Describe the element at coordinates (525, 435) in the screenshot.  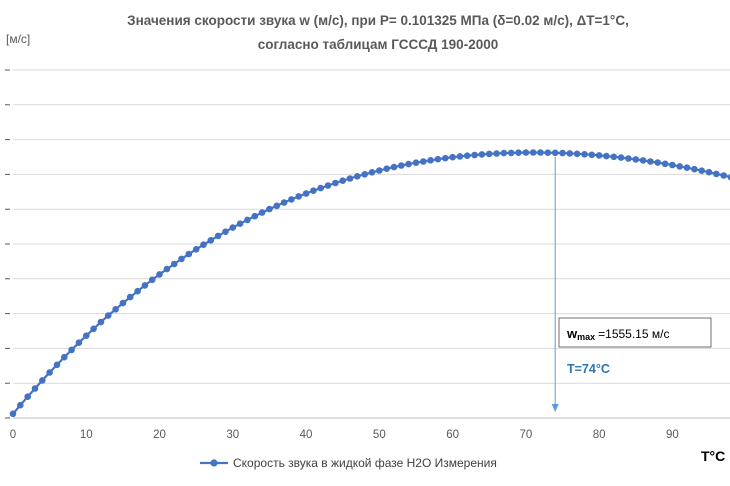
I see `x-tick-label: 70` at that location.